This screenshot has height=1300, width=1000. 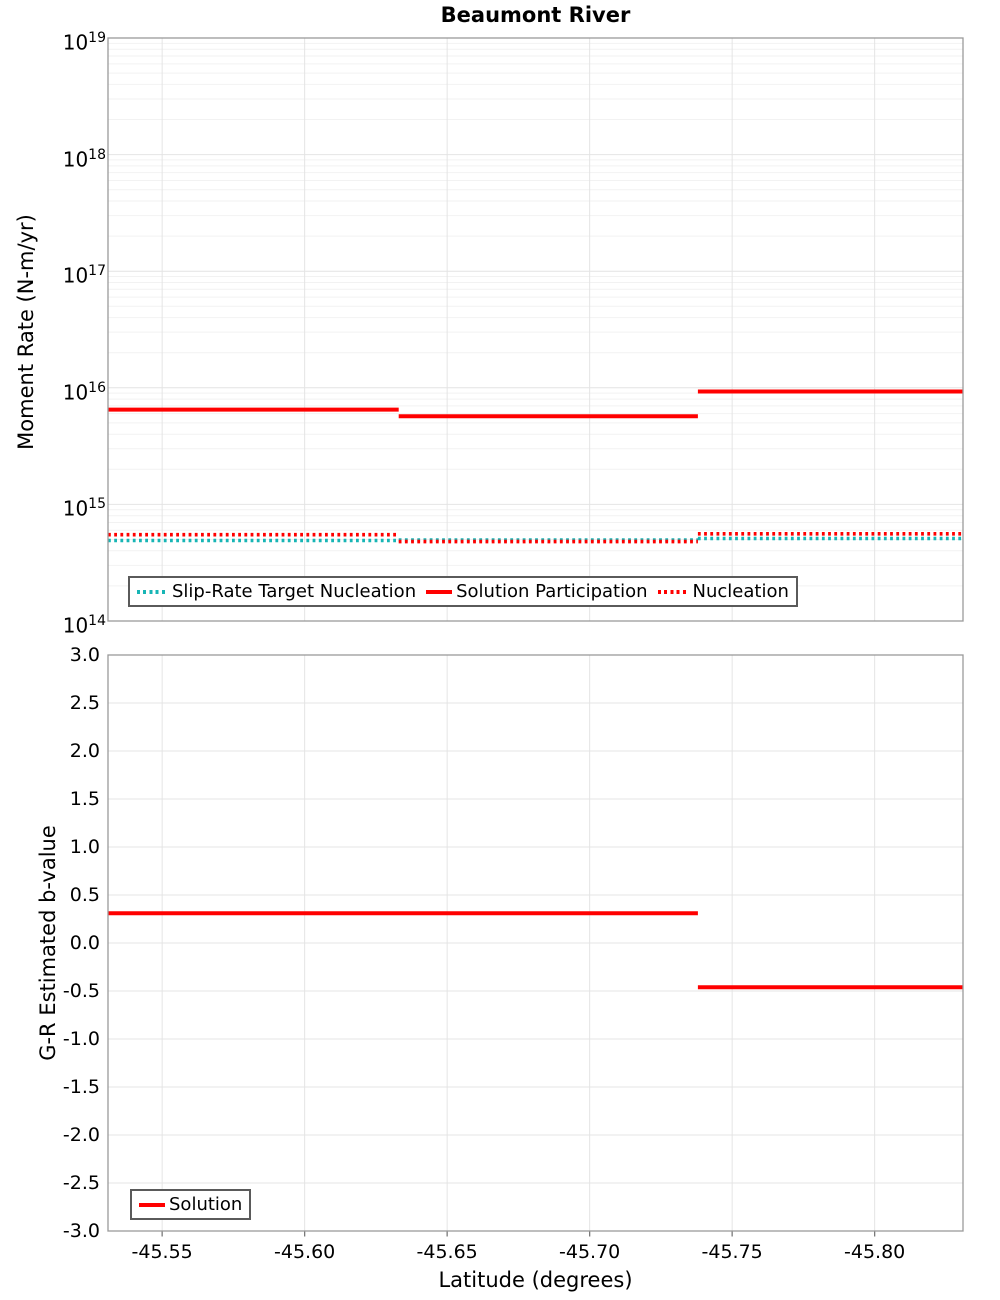 I want to click on legend-item-solution-participation: Solution Participation, so click(x=537, y=591).